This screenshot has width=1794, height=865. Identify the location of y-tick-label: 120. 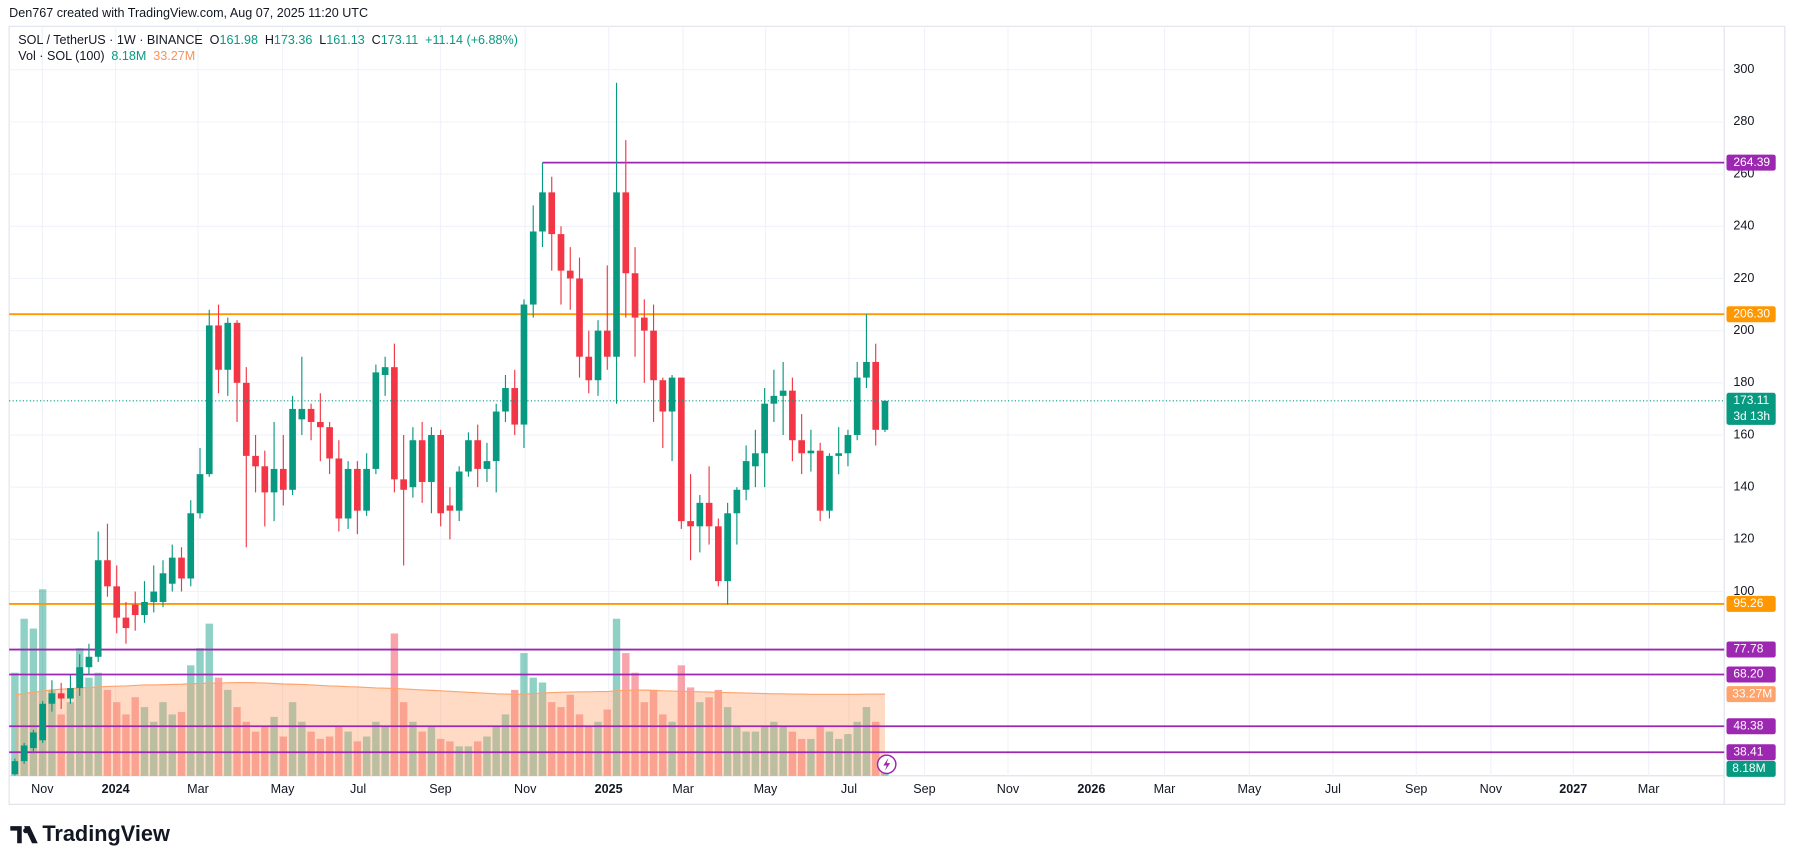
(1743, 539).